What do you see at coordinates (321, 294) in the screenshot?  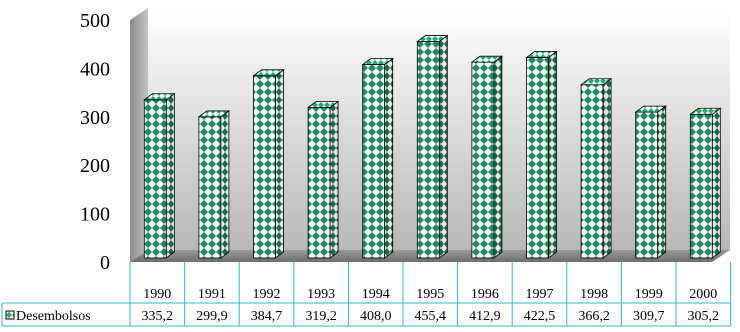 I see `x-category-label: 1993` at bounding box center [321, 294].